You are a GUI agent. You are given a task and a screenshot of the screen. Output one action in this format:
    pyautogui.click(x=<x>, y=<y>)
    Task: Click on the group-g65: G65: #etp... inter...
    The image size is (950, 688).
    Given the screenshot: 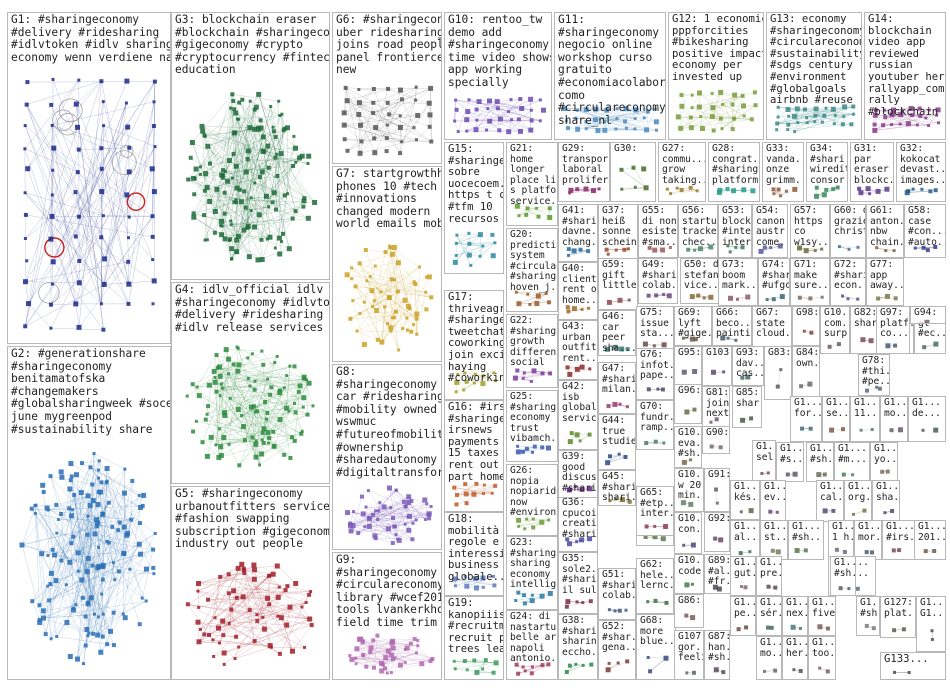 What is the action you would take?
    pyautogui.click(x=655, y=511)
    